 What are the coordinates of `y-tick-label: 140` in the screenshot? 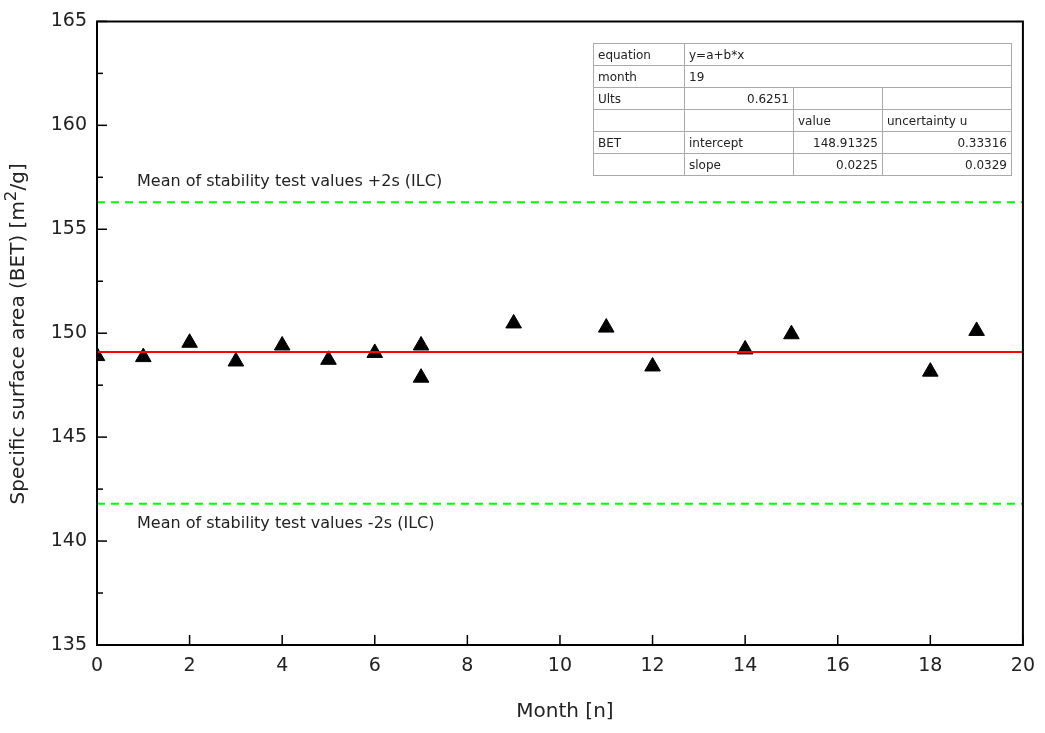 It's located at (68, 539).